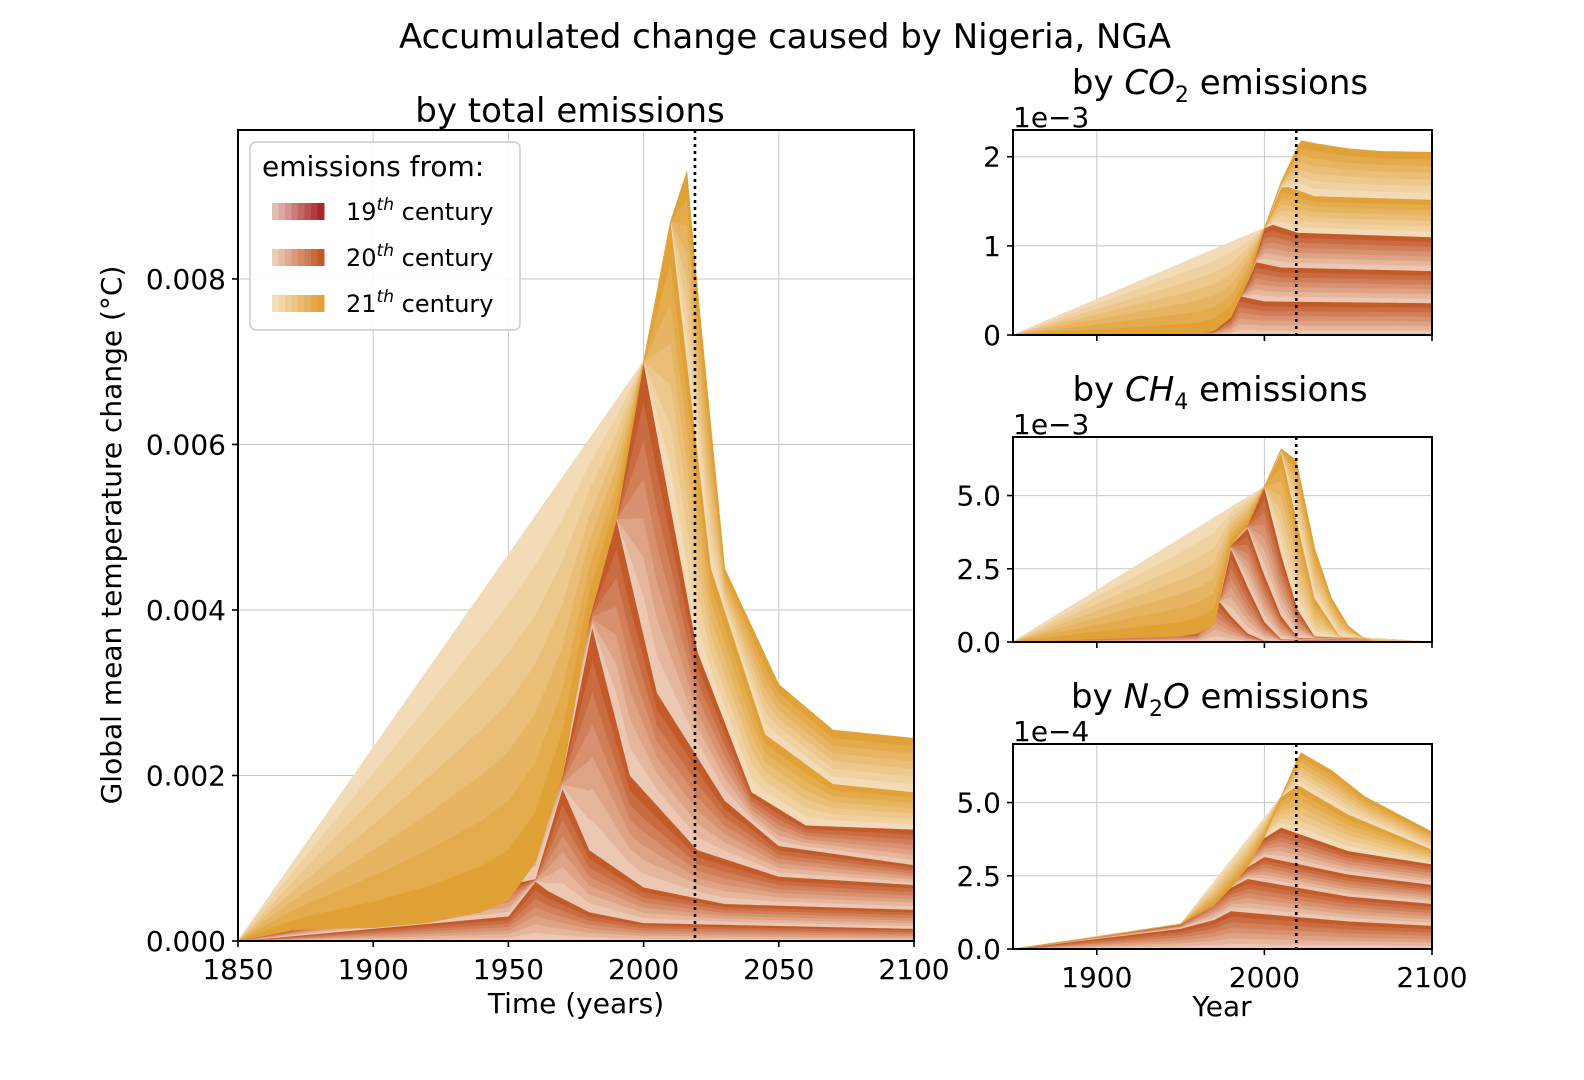 The width and height of the screenshot is (1584, 1080). I want to click on panel-co2-species: CO, so click(1149, 83).